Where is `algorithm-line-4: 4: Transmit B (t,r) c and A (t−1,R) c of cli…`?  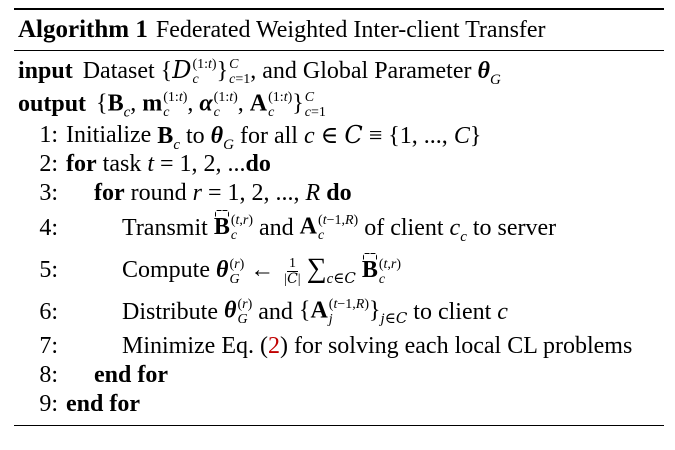
algorithm-line-4: 4: Transmit B (t,r) c and A (t−1,R) c of cli… is located at coordinates (341, 228).